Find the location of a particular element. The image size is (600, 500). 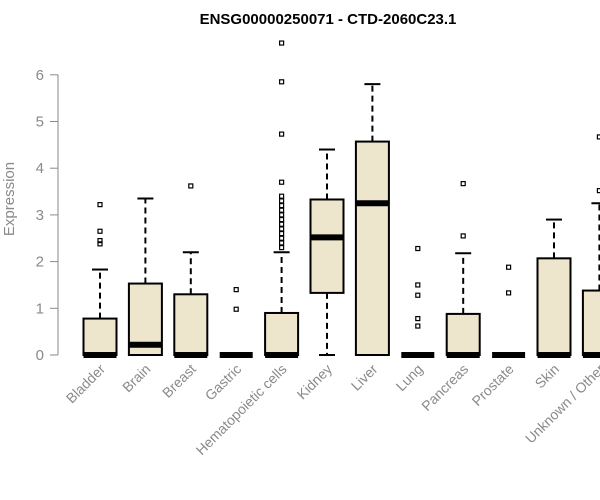

y-tick-label: 2 is located at coordinates (40, 262).